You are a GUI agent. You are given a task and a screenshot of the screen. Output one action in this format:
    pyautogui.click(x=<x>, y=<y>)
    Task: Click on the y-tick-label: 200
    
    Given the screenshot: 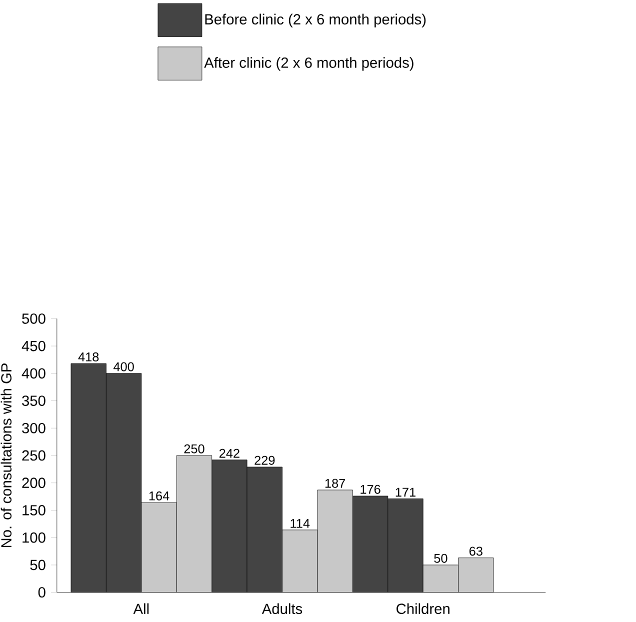 What is the action you would take?
    pyautogui.click(x=34, y=483)
    